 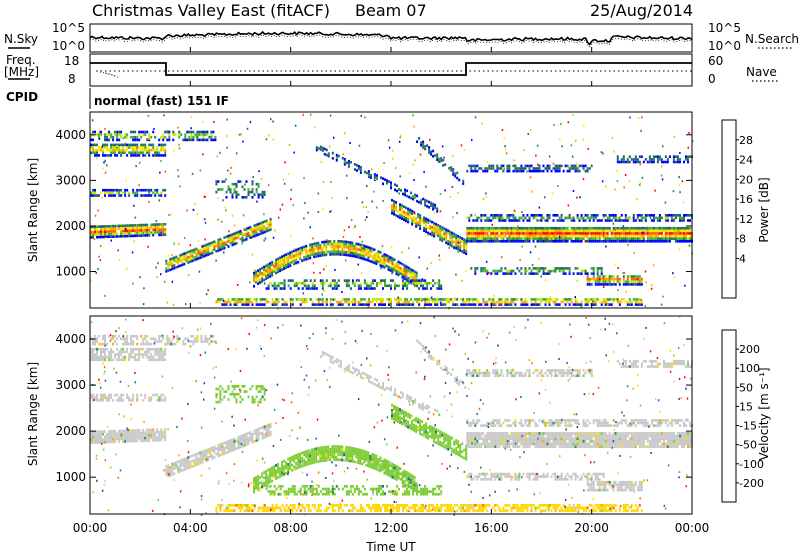 What do you see at coordinates (70, 339) in the screenshot?
I see `velocity-ytick-4000: 4000` at bounding box center [70, 339].